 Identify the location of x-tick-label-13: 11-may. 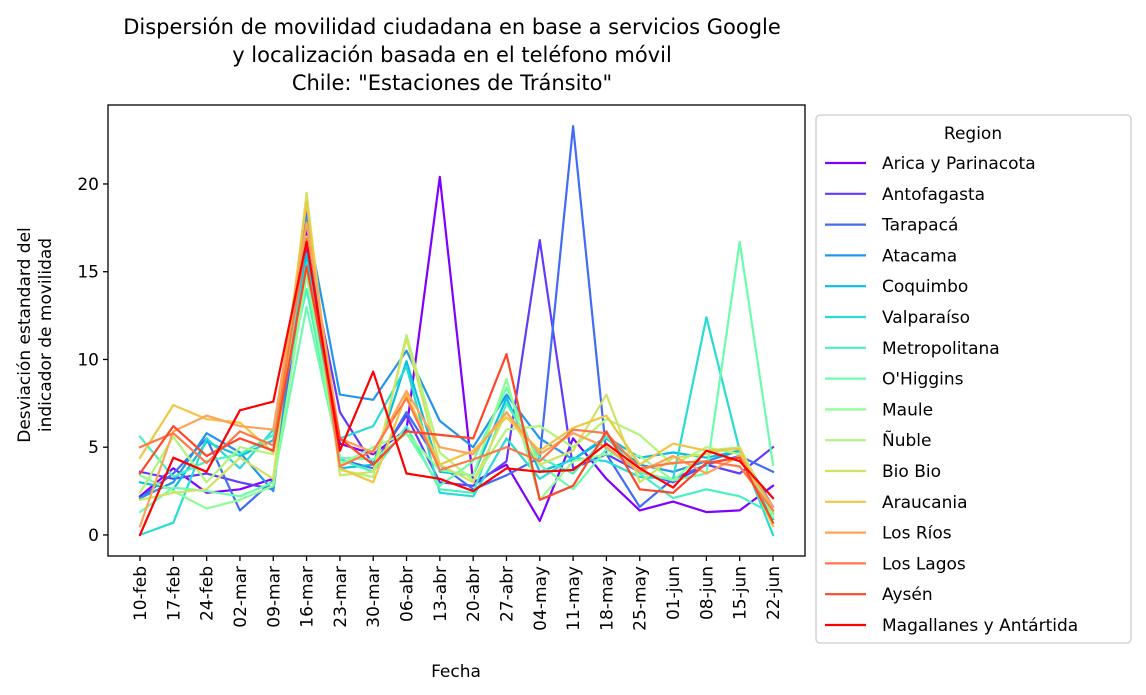
(574, 598).